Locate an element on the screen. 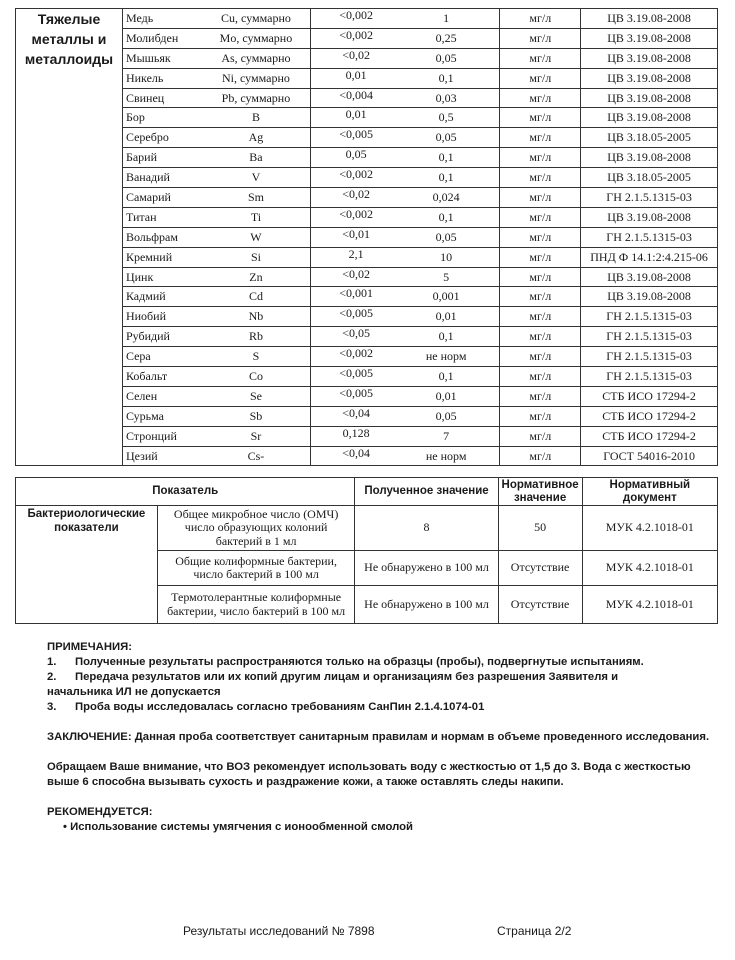 Image resolution: width=735 pixels, height=960 pixels. value-cell: <0,005 0,01 is located at coordinates (405, 317).